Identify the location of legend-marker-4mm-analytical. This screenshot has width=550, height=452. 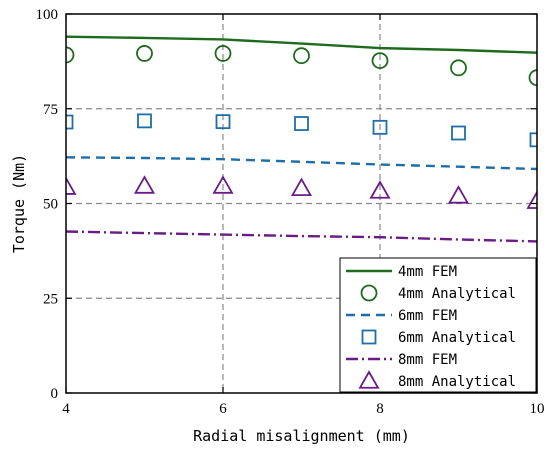
(369, 293).